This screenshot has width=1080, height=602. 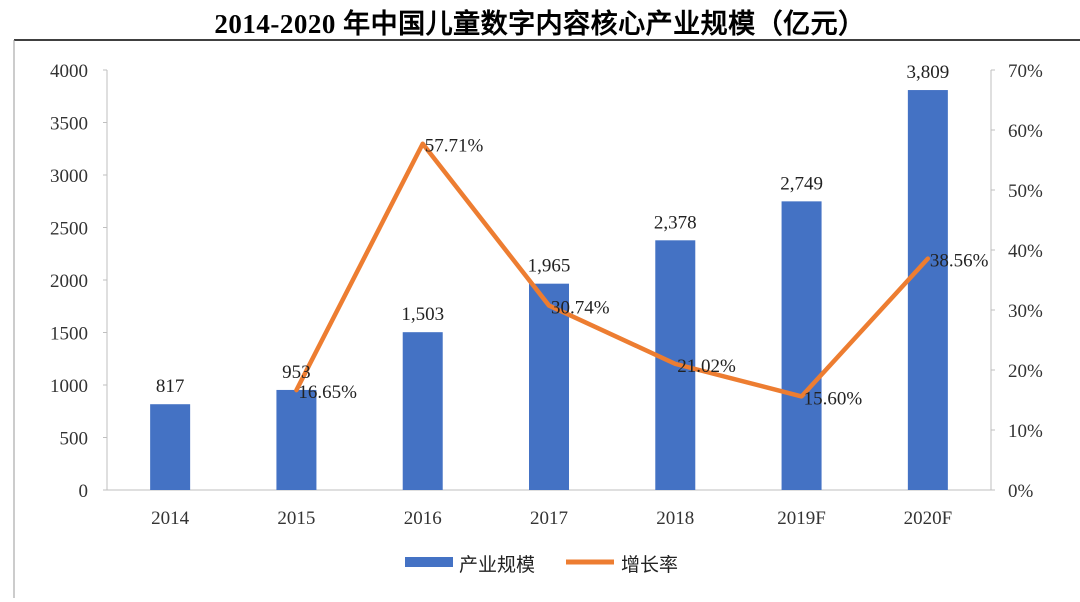 I want to click on bar-label-2017: 1,965, so click(x=549, y=266).